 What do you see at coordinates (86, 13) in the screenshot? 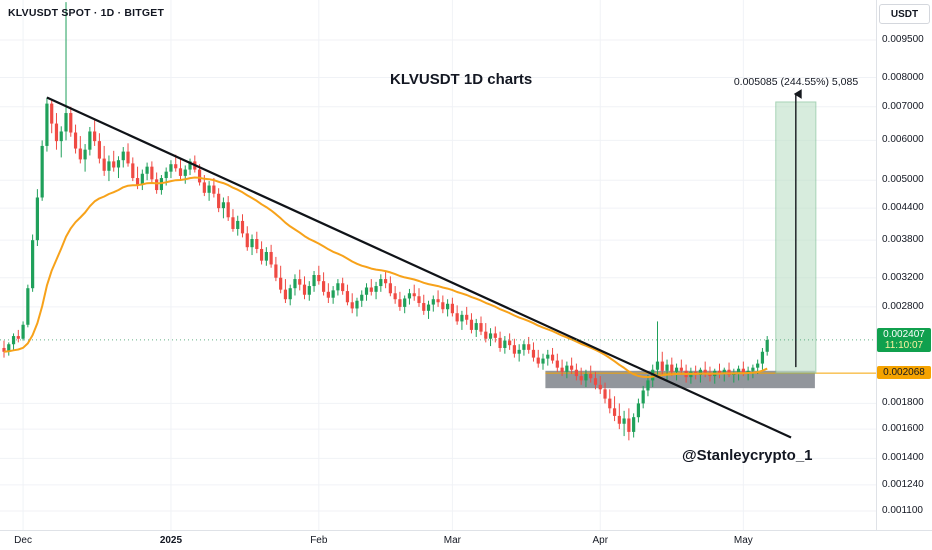
I see `symbol-title: KLVUSDT SPOT · 1D · BITGET` at bounding box center [86, 13].